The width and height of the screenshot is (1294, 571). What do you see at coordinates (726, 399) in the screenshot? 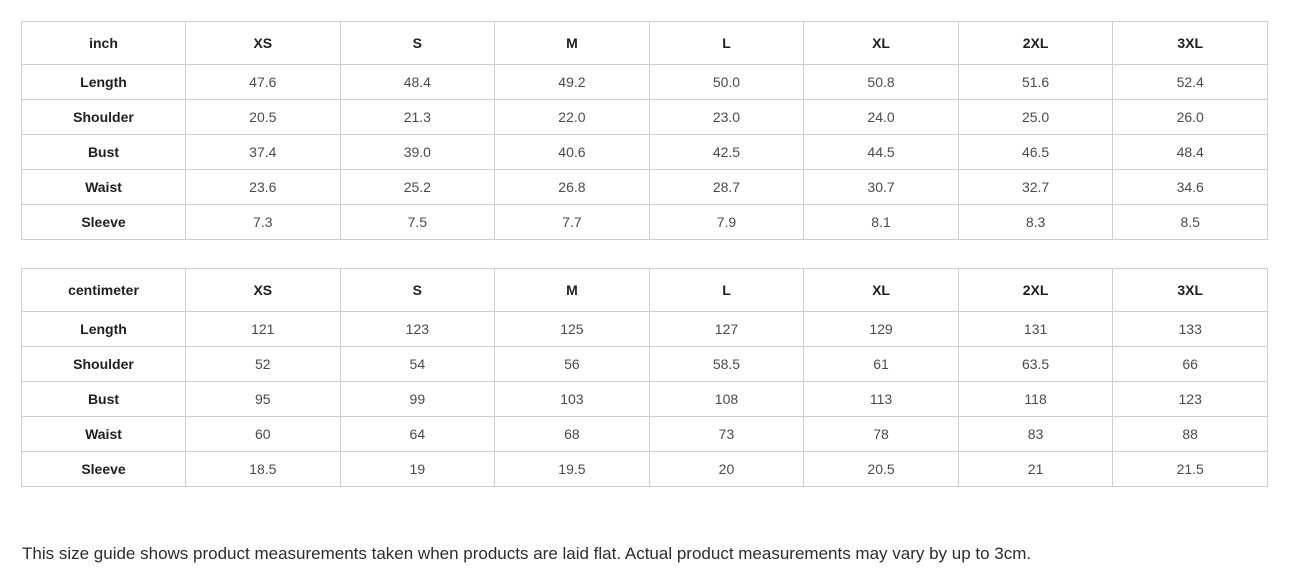
I see `measurement-value-cell: 108` at bounding box center [726, 399].